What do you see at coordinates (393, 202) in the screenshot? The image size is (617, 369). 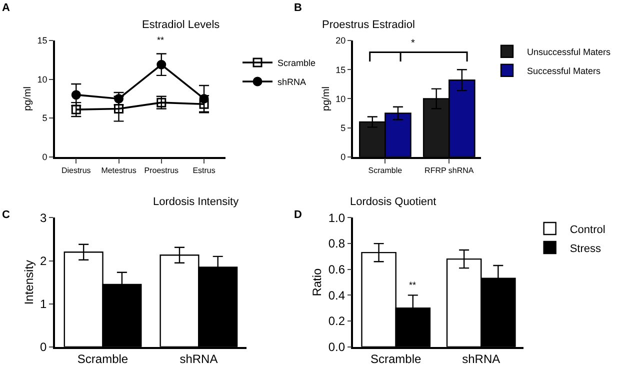 I see `chart-title: Lordosis Quotient` at bounding box center [393, 202].